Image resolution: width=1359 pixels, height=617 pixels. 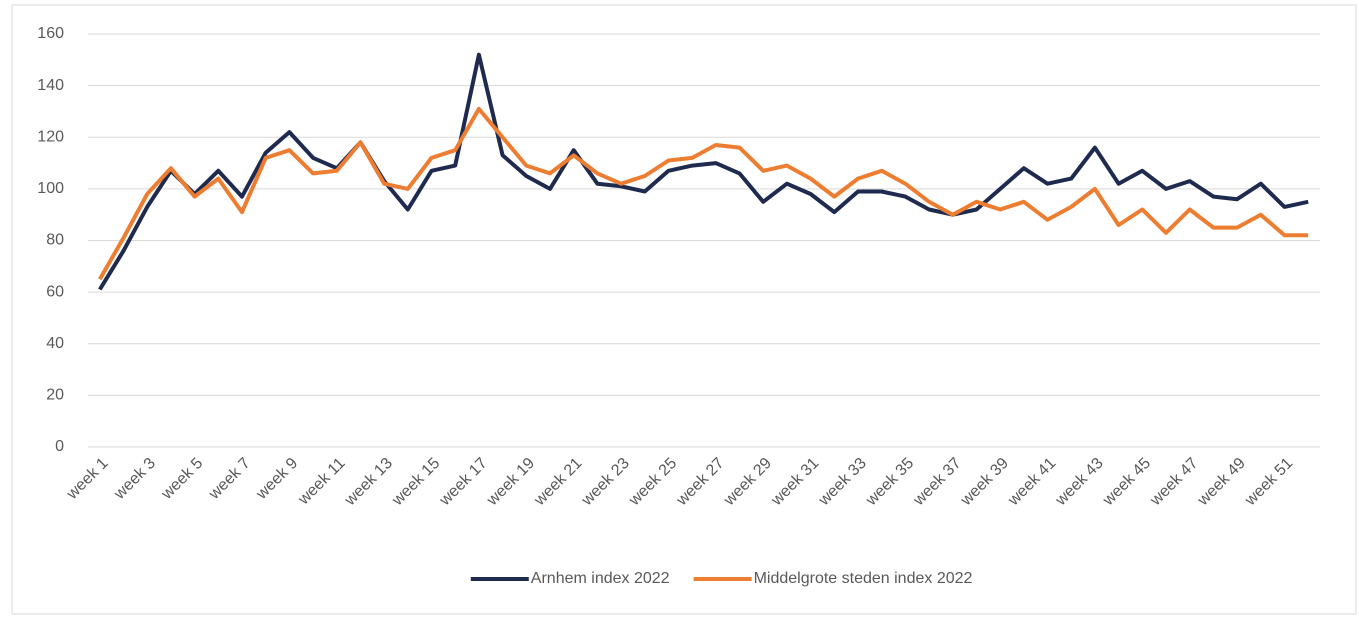 What do you see at coordinates (134, 479) in the screenshot?
I see `x-tick-label: week 3` at bounding box center [134, 479].